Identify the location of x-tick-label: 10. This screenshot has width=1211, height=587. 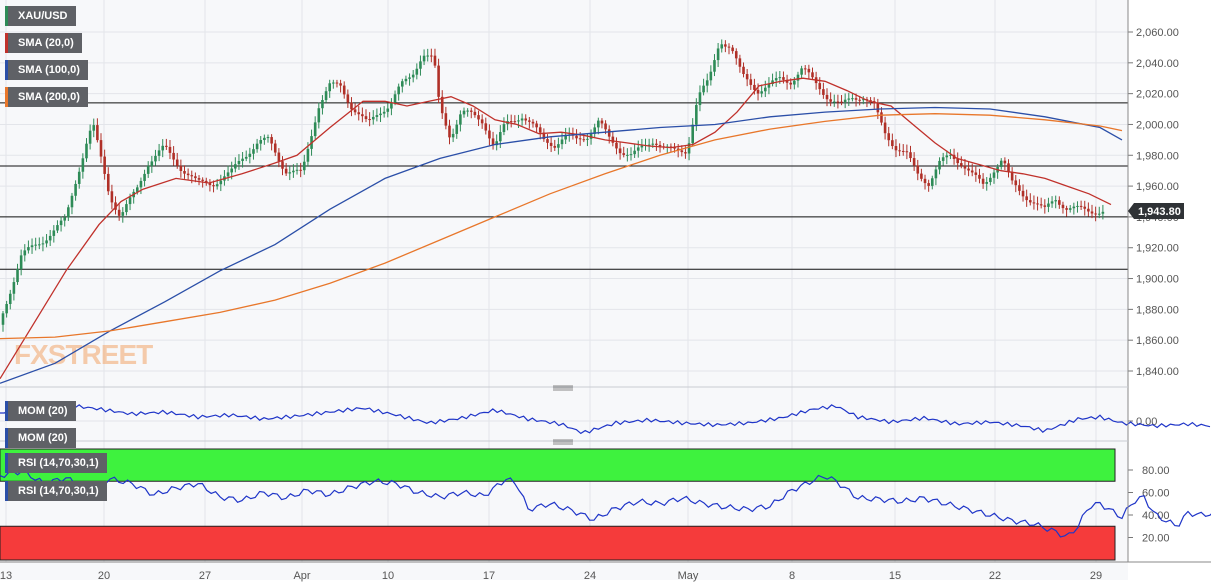
(388, 576).